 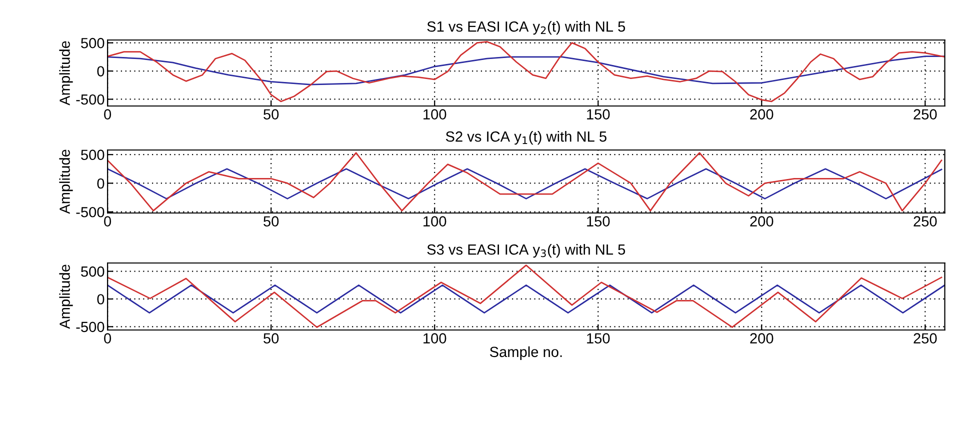 I want to click on x-axis-title: Sample no., so click(x=526, y=353).